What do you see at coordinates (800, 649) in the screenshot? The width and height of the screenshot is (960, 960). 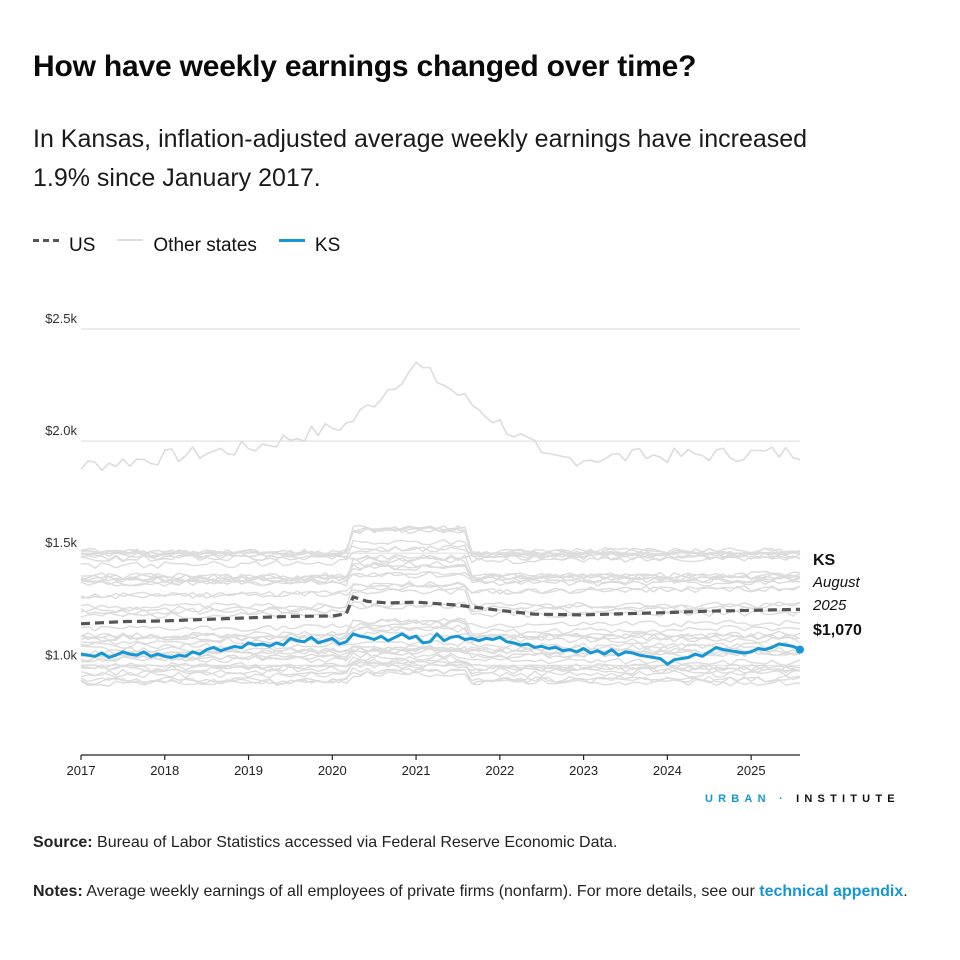 I see `ks-endpoint-marker` at bounding box center [800, 649].